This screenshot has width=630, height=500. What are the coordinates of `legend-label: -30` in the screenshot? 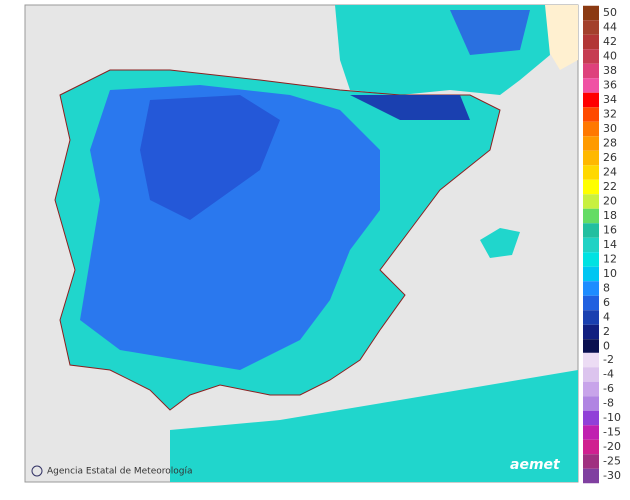 It's located at (612, 475).